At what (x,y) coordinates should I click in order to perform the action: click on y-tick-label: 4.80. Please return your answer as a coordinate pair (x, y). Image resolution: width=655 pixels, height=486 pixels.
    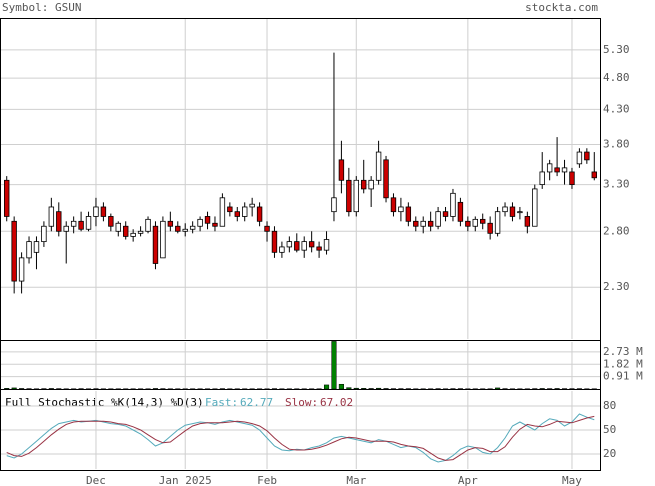
    Looking at the image, I should click on (616, 77).